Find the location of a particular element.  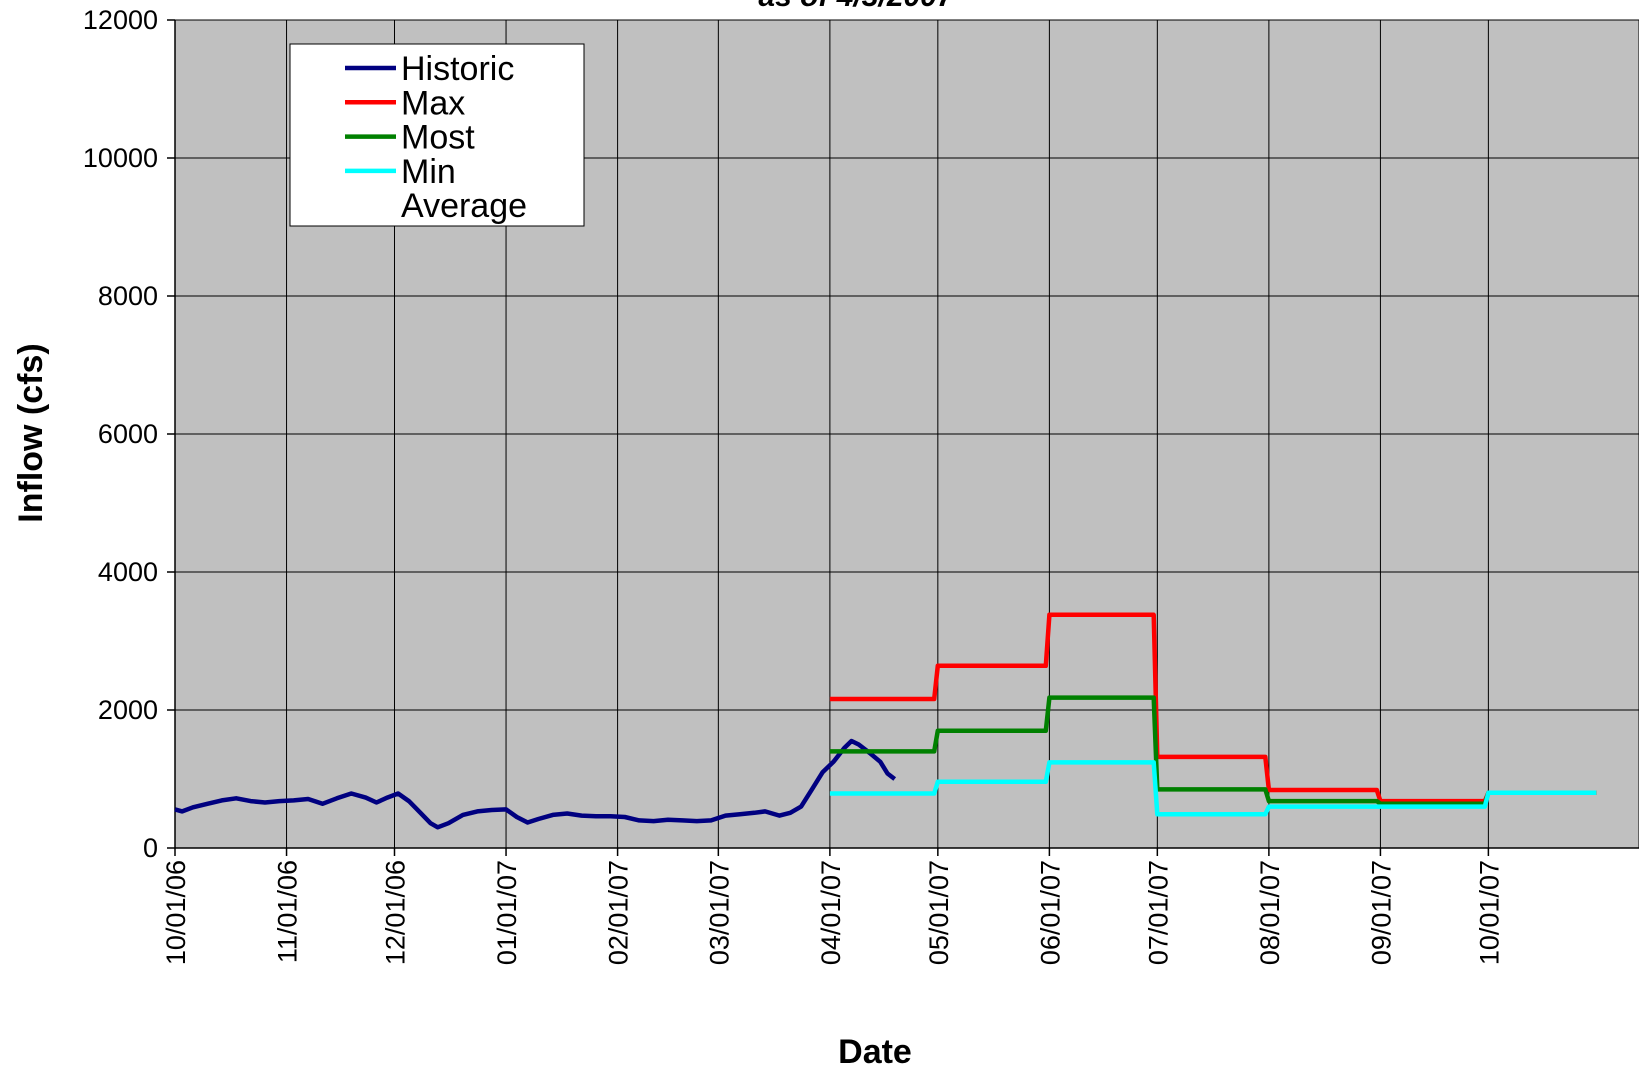

y-tick-label: 4000 is located at coordinates (128, 572).